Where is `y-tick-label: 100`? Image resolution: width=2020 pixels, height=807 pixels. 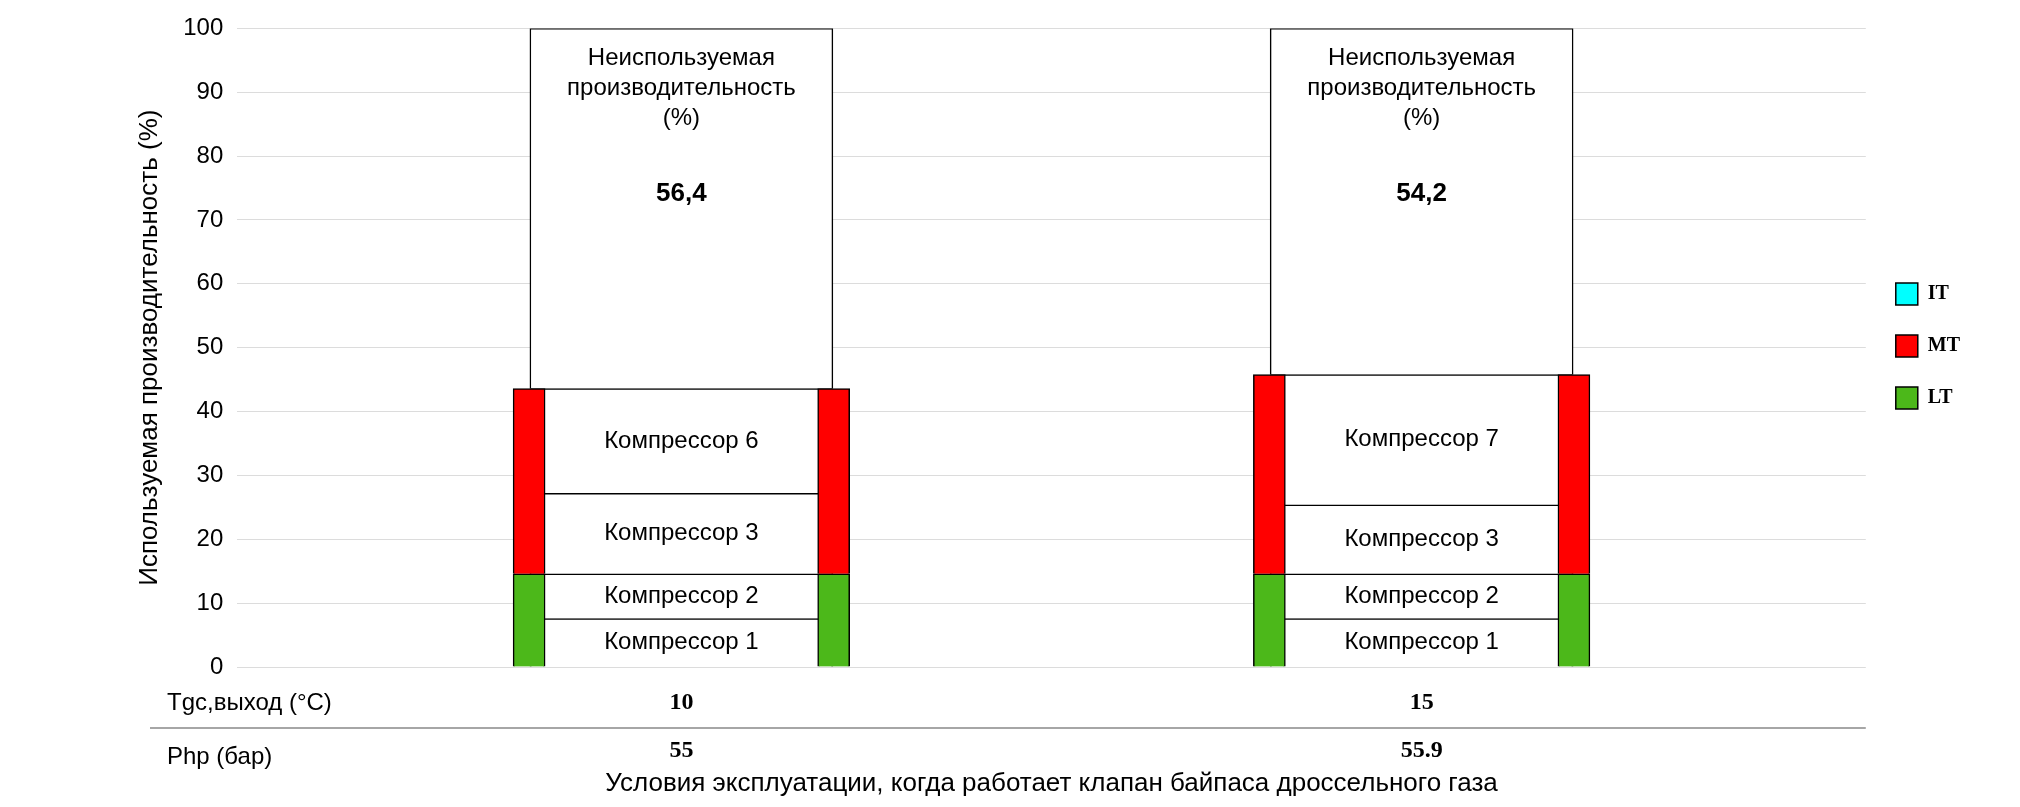
y-tick-label: 100 is located at coordinates (203, 27).